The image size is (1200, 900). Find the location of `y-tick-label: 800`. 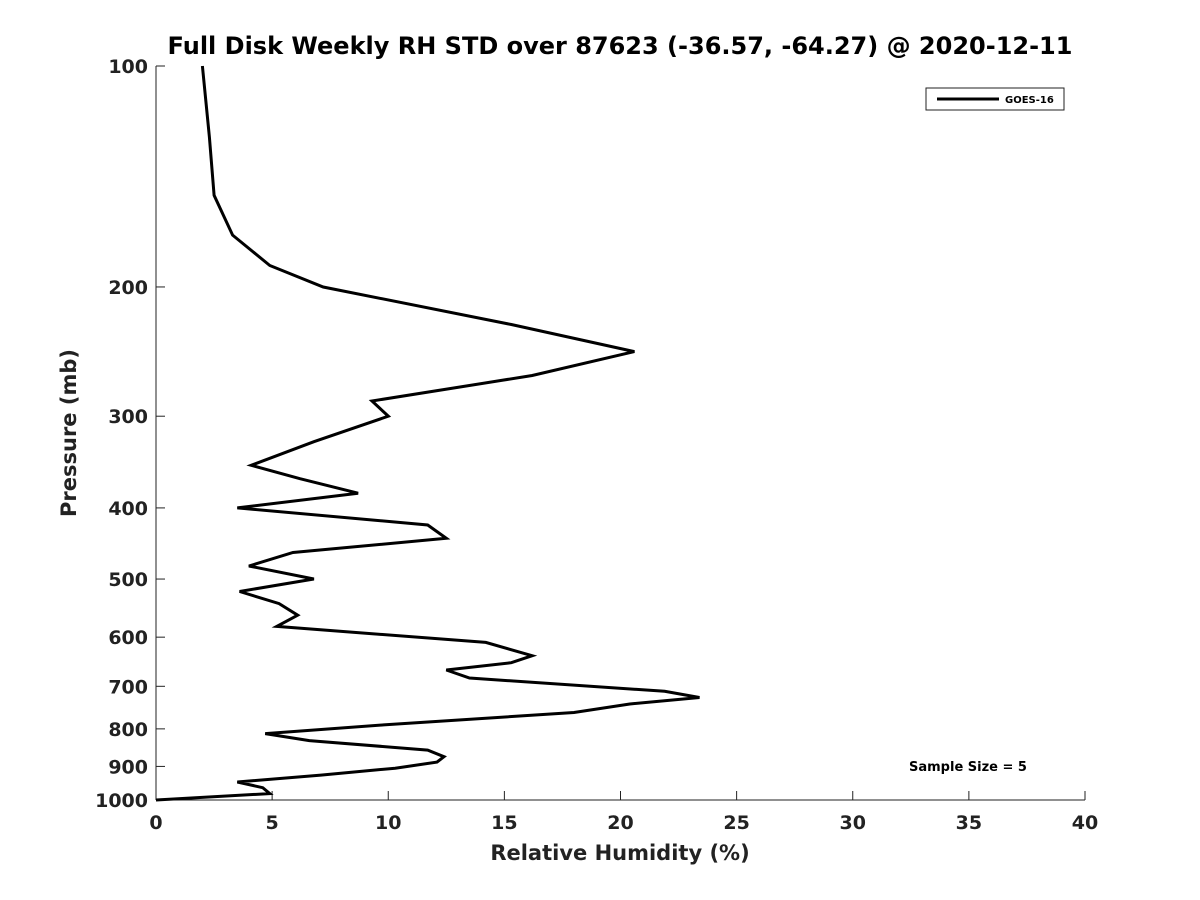

y-tick-label: 800 is located at coordinates (128, 730).